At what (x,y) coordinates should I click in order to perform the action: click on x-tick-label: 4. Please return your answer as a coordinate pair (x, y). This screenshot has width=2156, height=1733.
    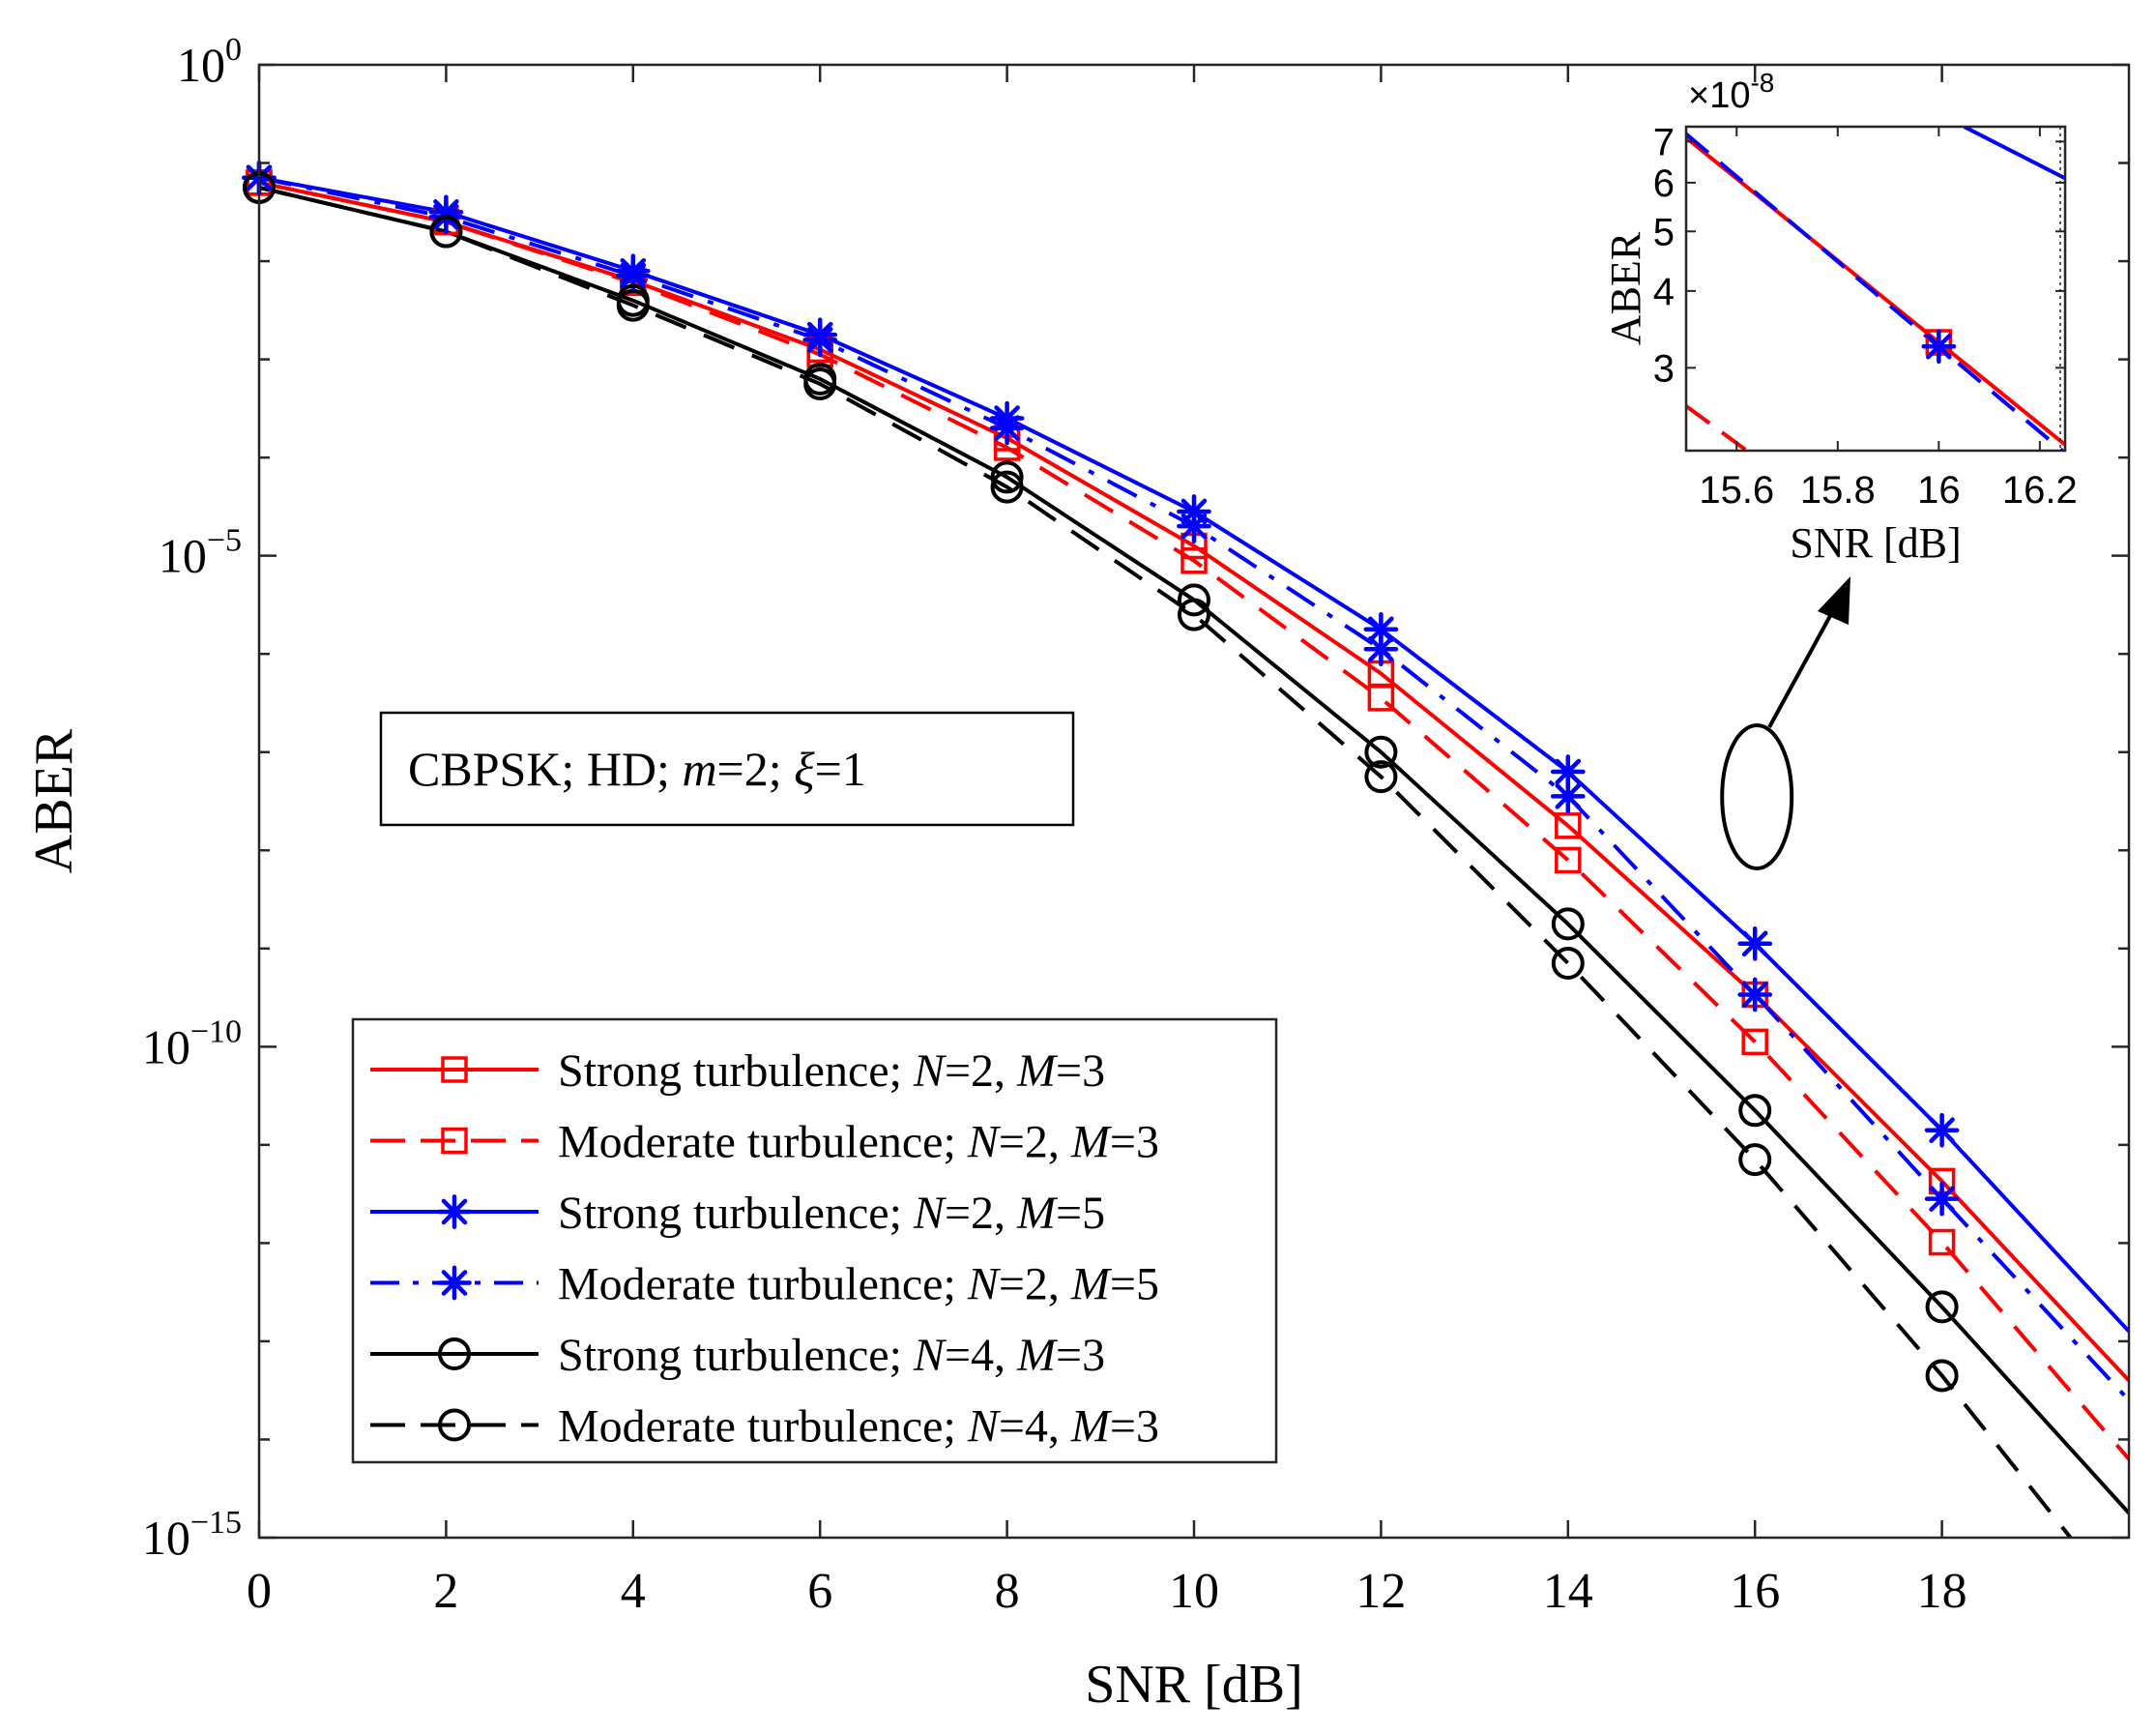
    Looking at the image, I should click on (633, 1592).